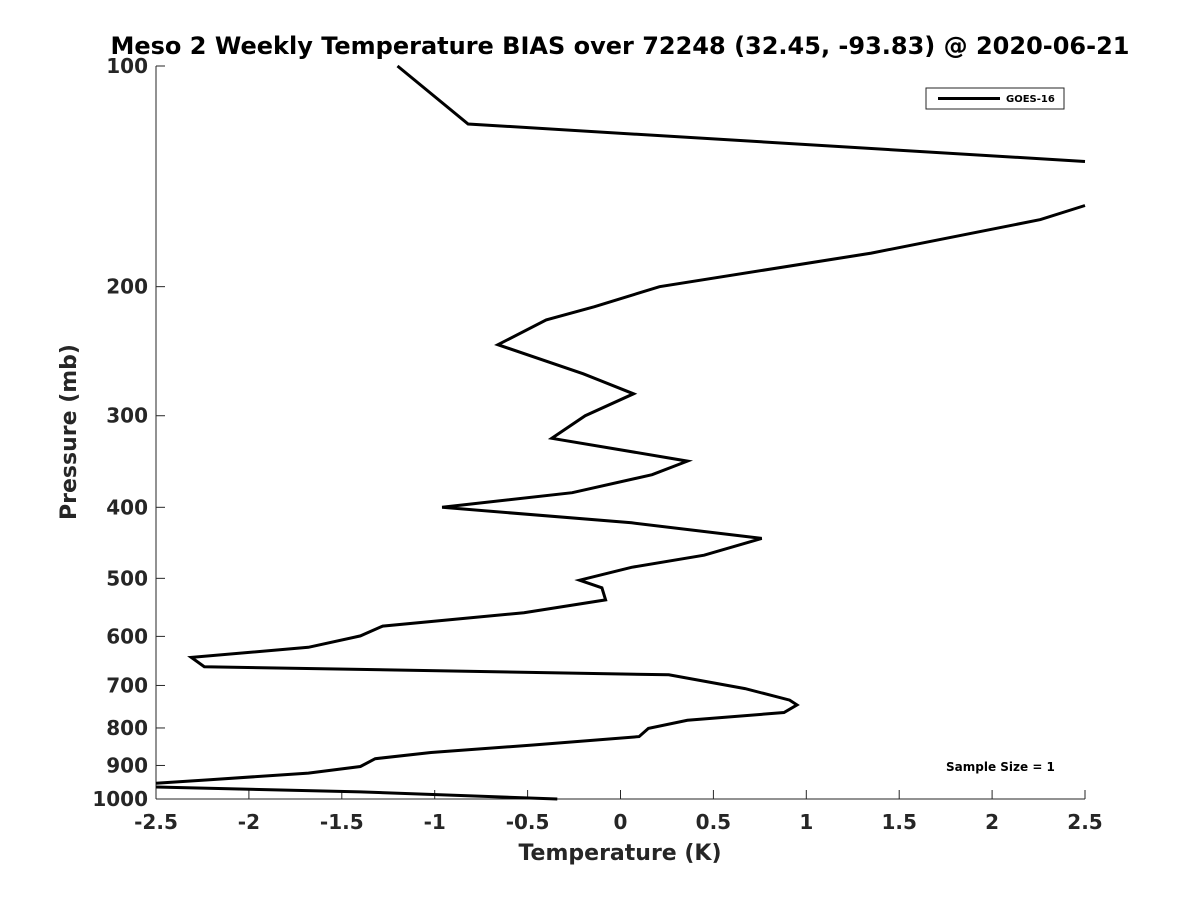  I want to click on x-tick-label: -1.5, so click(342, 822).